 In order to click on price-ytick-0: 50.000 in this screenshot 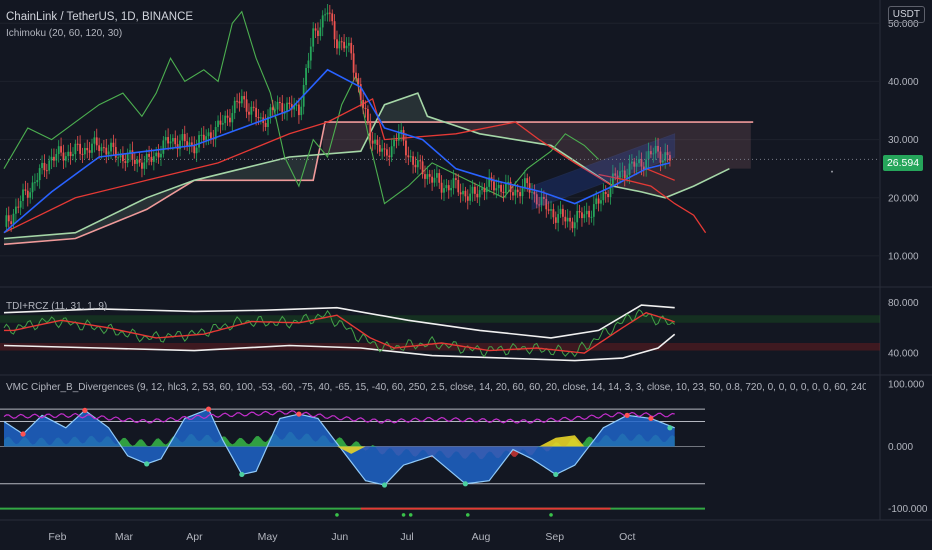, I will do `click(903, 24)`.